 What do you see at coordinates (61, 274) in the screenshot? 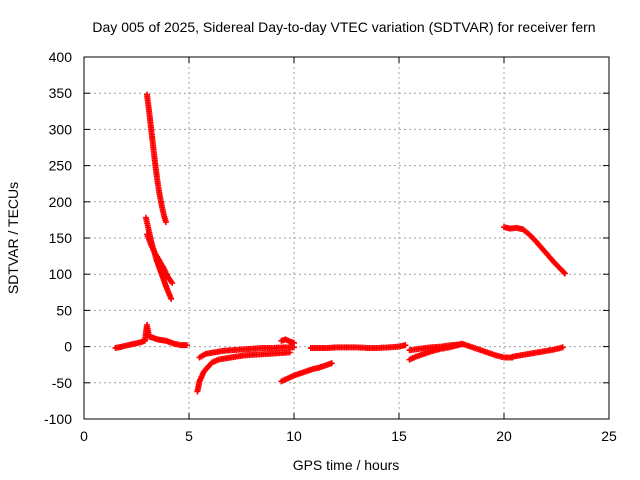
I see `y-tick-label: 100` at bounding box center [61, 274].